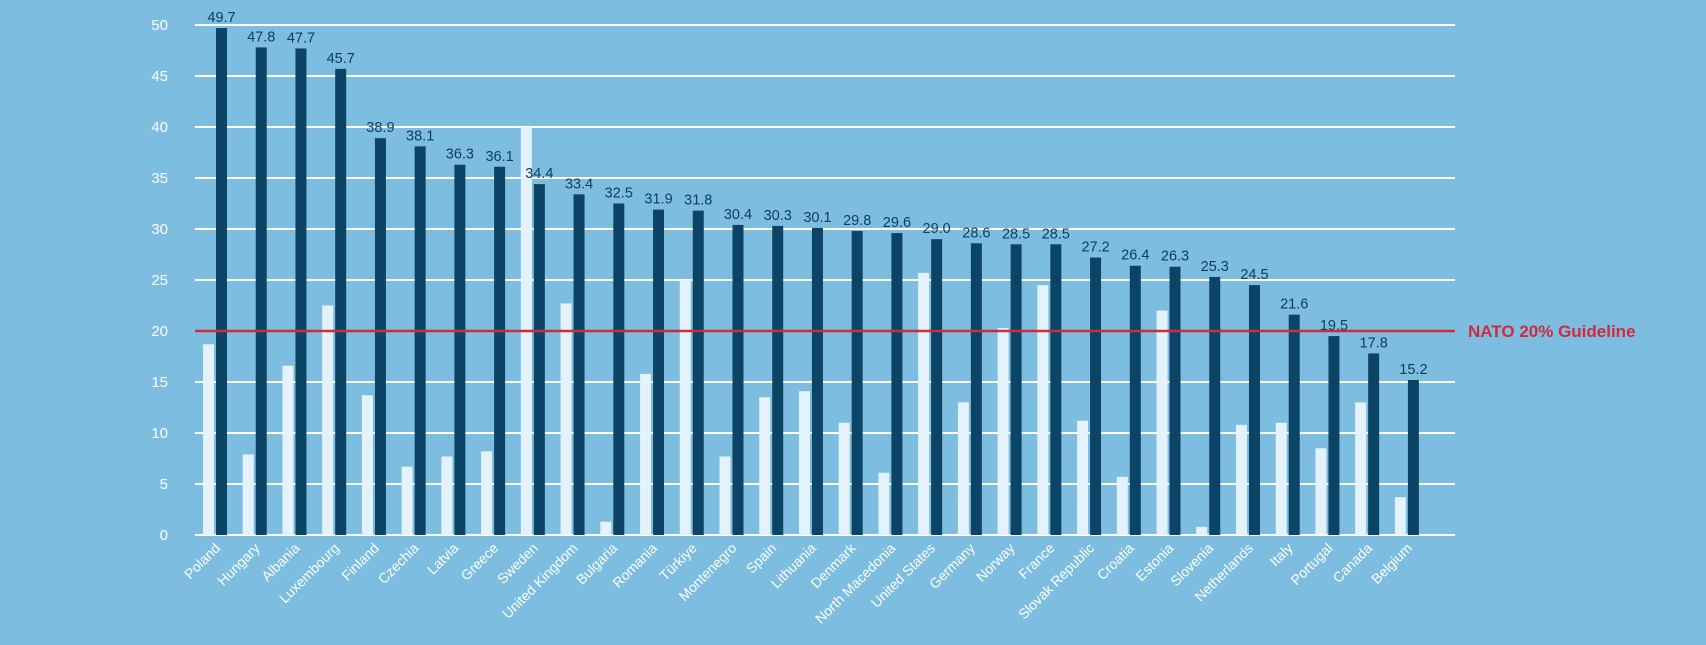  I want to click on data-label: 30.1, so click(817, 218).